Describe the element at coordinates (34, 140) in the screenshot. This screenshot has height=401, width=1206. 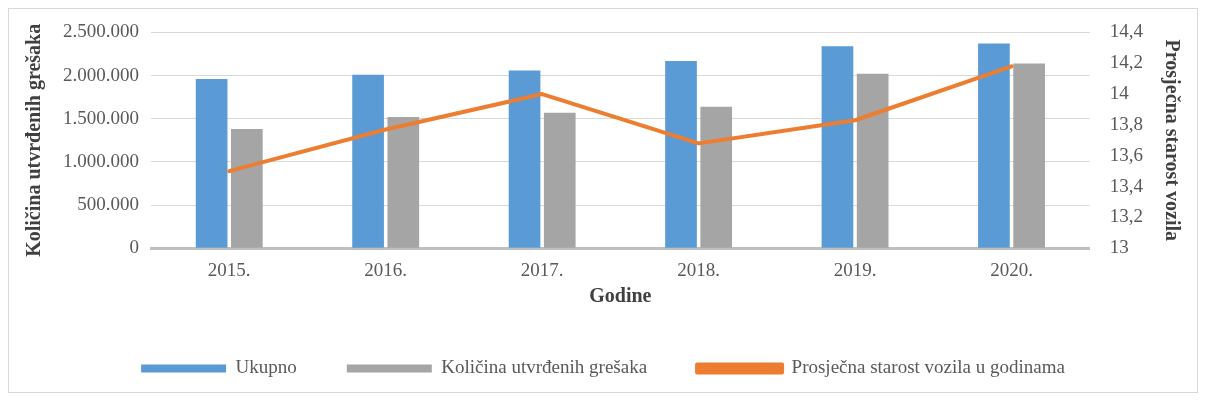
I see `y-axis-title: Količina utvrđenih grešaka` at that location.